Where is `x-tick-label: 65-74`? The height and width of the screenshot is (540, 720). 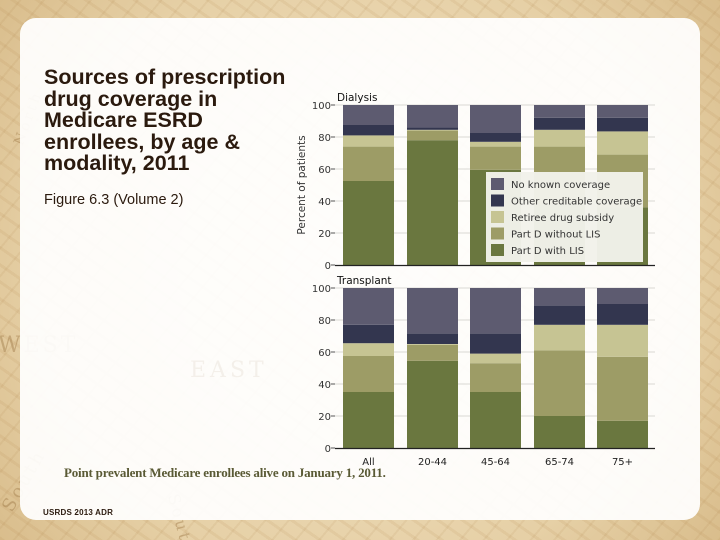 x-tick-label: 65-74 is located at coordinates (559, 462).